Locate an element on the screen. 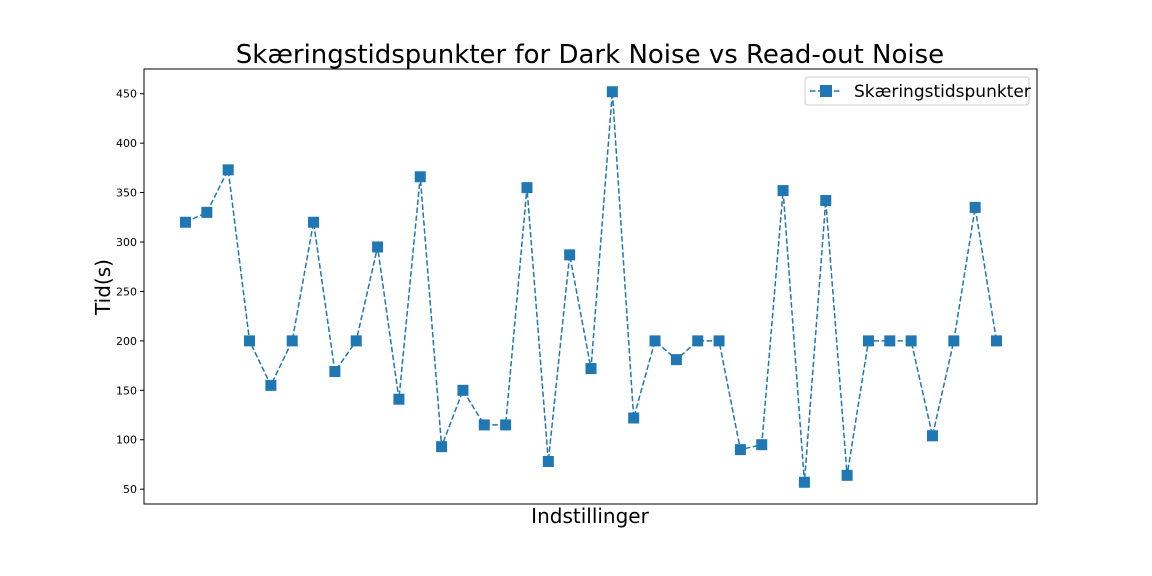 This screenshot has height=576, width=1152. y-tick-label: 350 is located at coordinates (126, 193).